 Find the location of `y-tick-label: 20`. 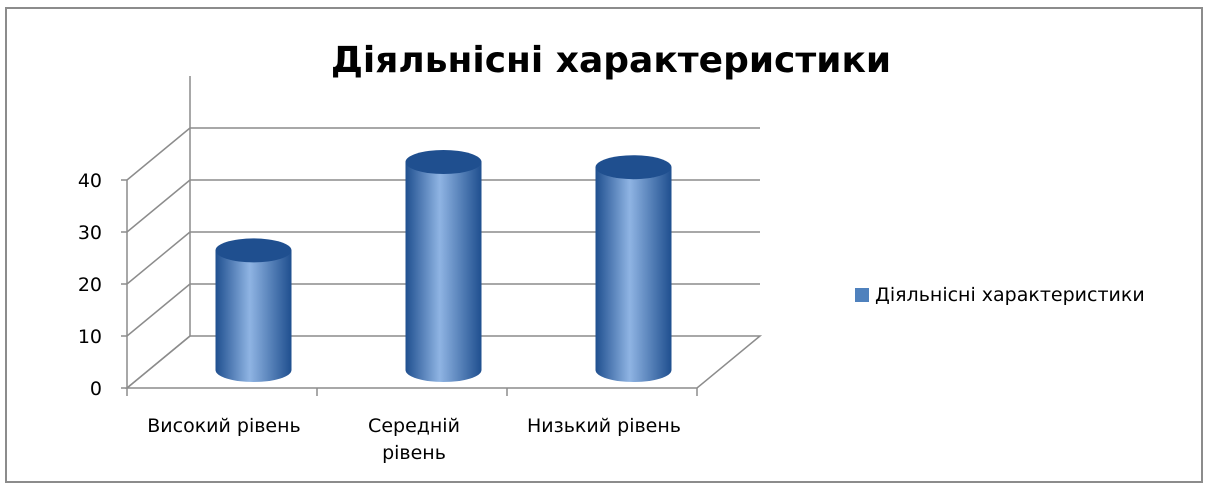

y-tick-label: 20 is located at coordinates (90, 285).